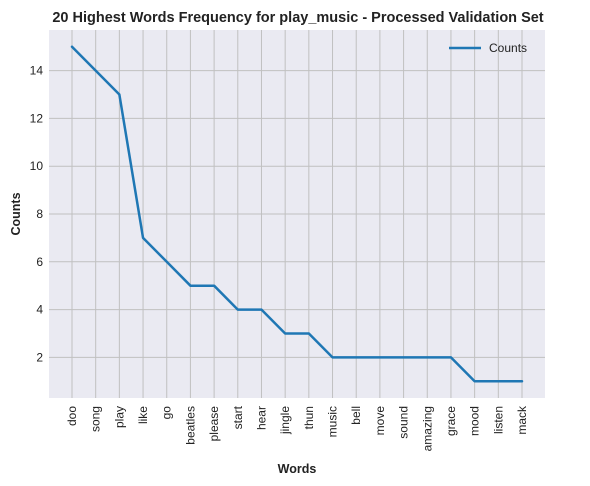 This screenshot has width=590, height=486. What do you see at coordinates (356, 415) in the screenshot?
I see `x-tick-label: bell` at bounding box center [356, 415].